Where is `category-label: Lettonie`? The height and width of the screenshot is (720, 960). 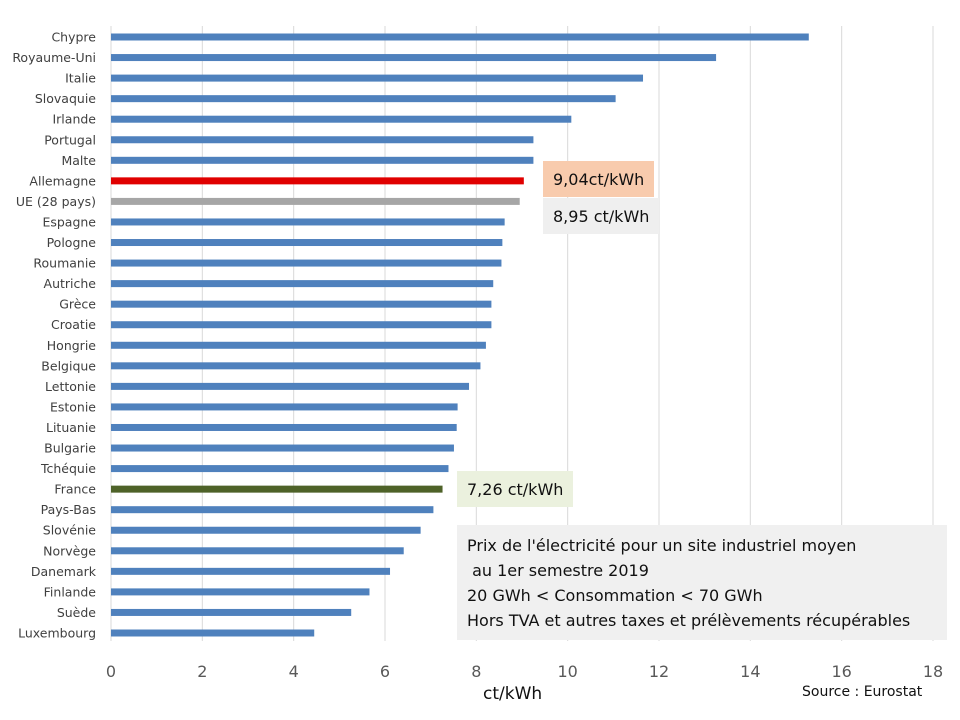
category-label: Lettonie is located at coordinates (70, 386).